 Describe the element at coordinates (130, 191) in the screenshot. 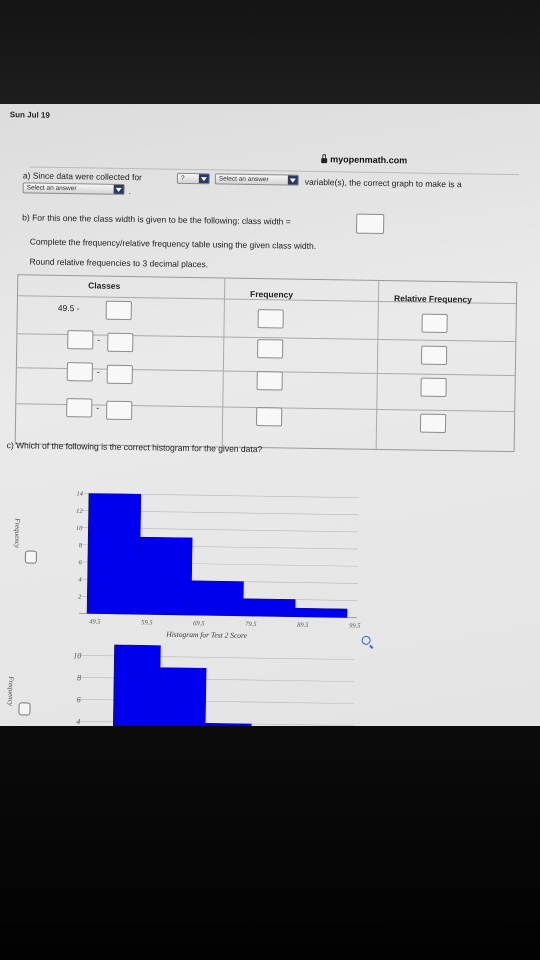

I see `question-a-period: .` at that location.